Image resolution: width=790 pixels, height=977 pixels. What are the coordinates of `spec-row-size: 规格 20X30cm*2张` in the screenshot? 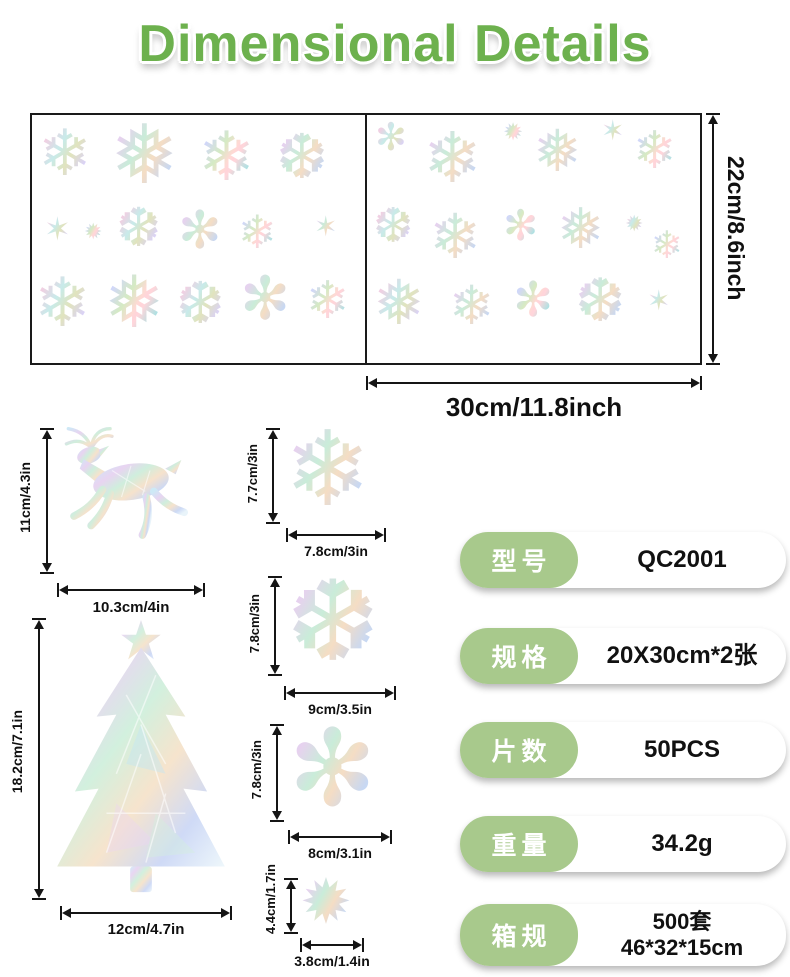 It's located at (623, 656).